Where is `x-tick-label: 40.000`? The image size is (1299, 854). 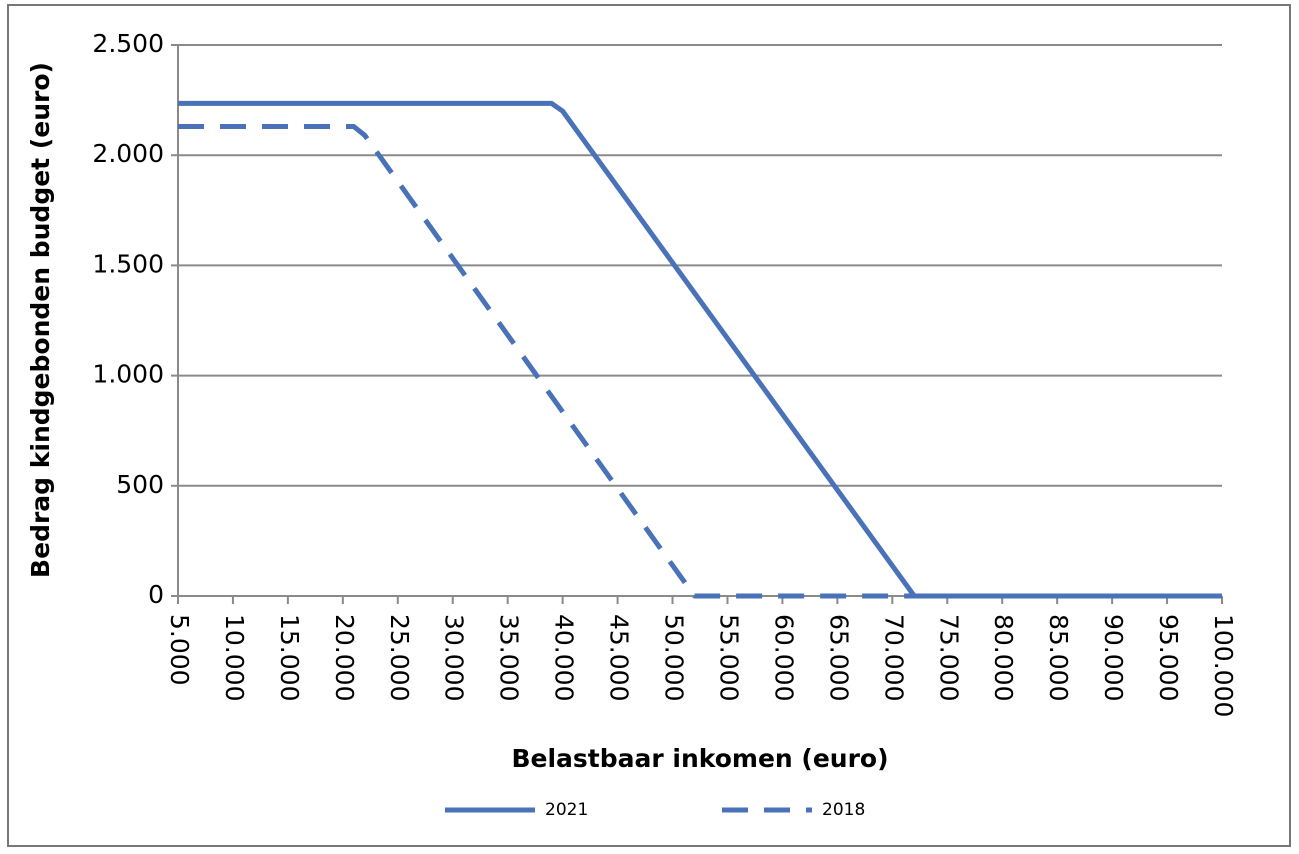 x-tick-label: 40.000 is located at coordinates (564, 657).